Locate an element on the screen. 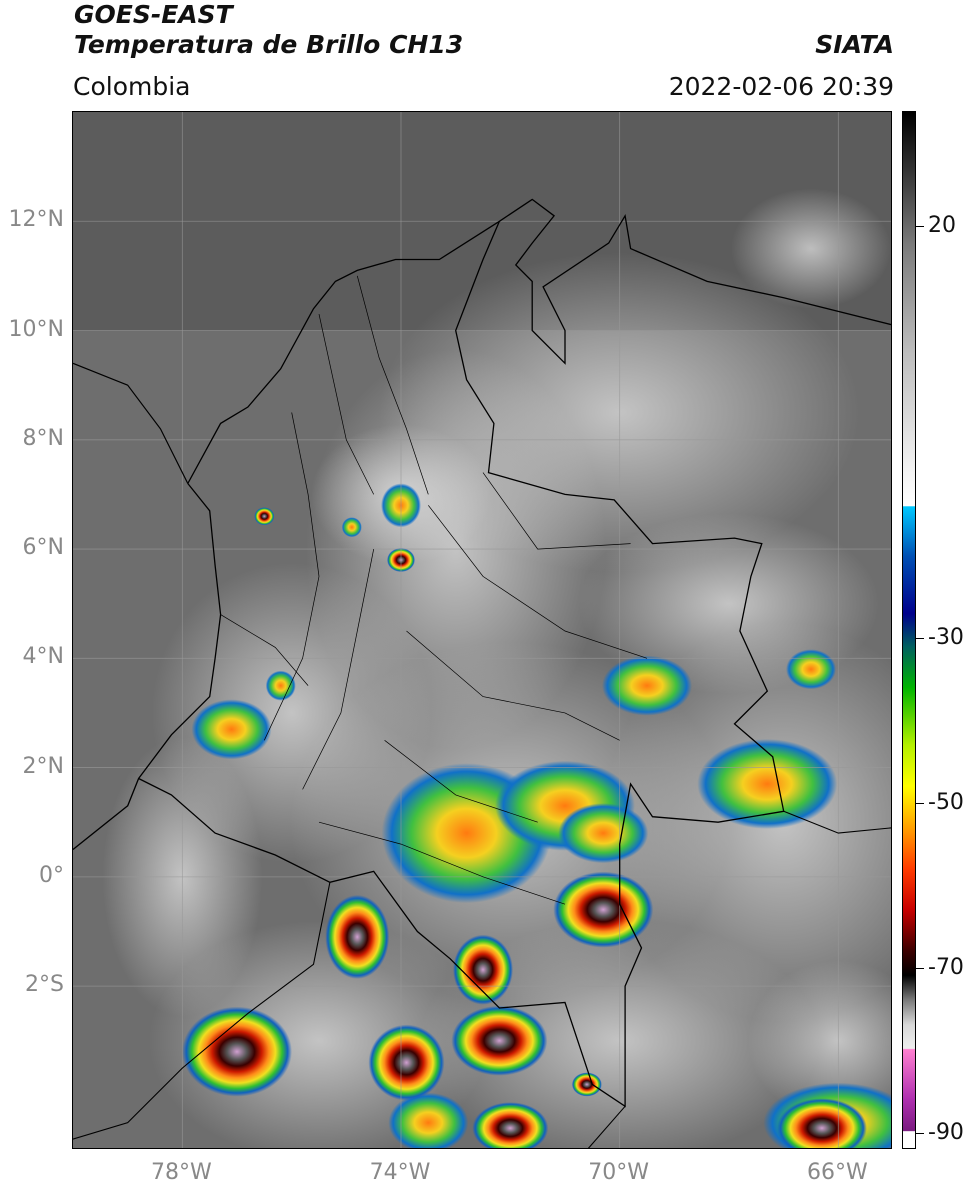 This screenshot has height=1190, width=966. longitude-label: 74°W is located at coordinates (400, 1172).